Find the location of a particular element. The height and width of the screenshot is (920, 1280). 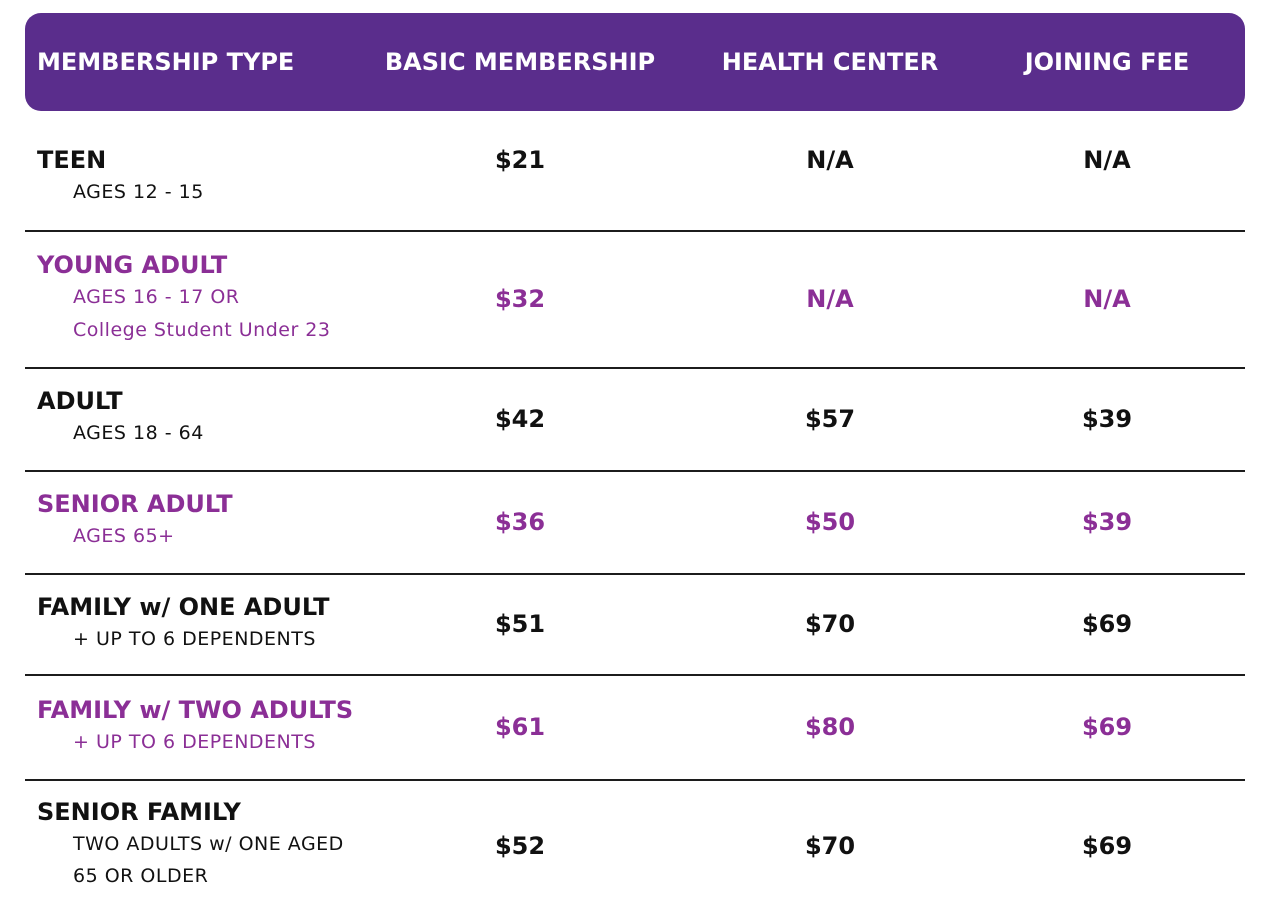

table-row: SENIOR ADULT AGES 65+ $36 $50 $39 is located at coordinates (635, 523).